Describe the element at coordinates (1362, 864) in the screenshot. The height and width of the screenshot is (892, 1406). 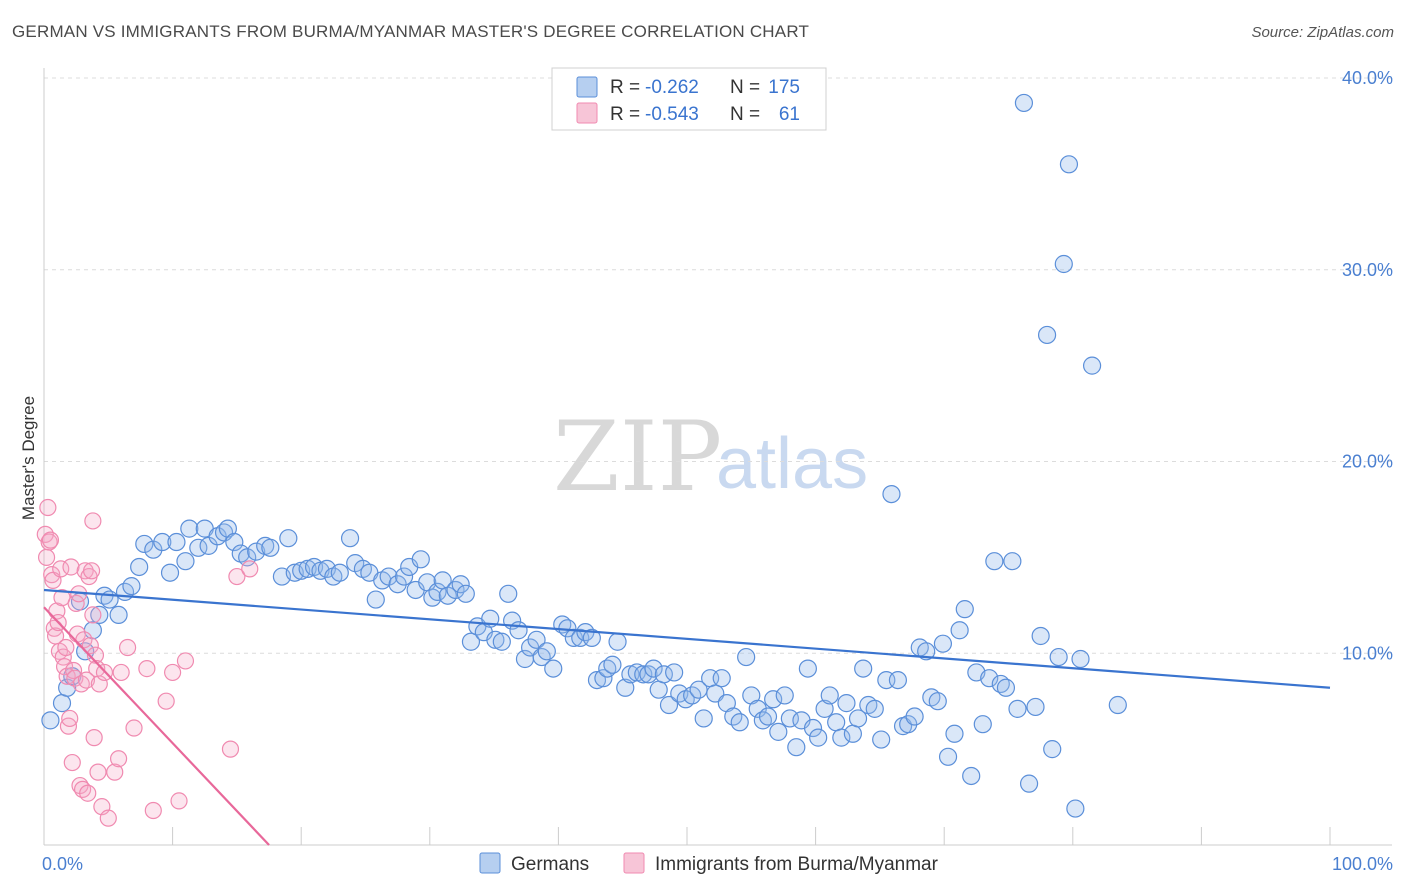
I see `x-tick-label-right: 100.0%` at that location.